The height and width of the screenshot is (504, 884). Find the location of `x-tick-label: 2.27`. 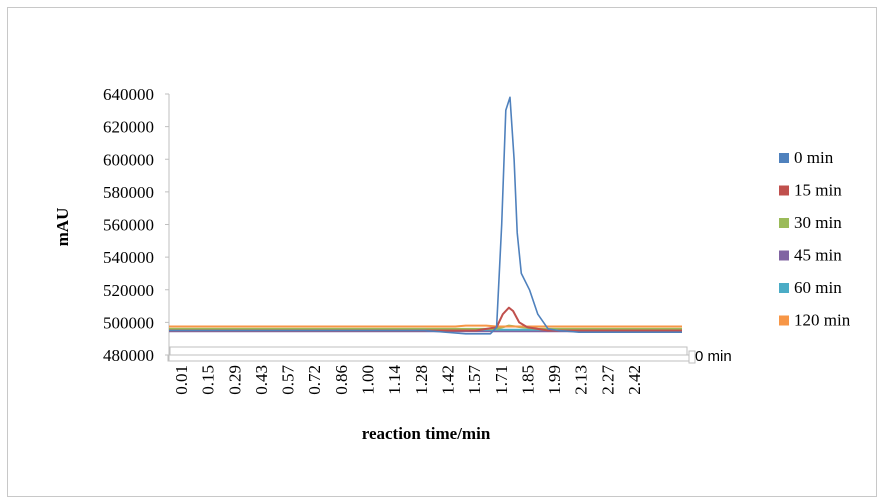

x-tick-label: 2.27 is located at coordinates (607, 380).